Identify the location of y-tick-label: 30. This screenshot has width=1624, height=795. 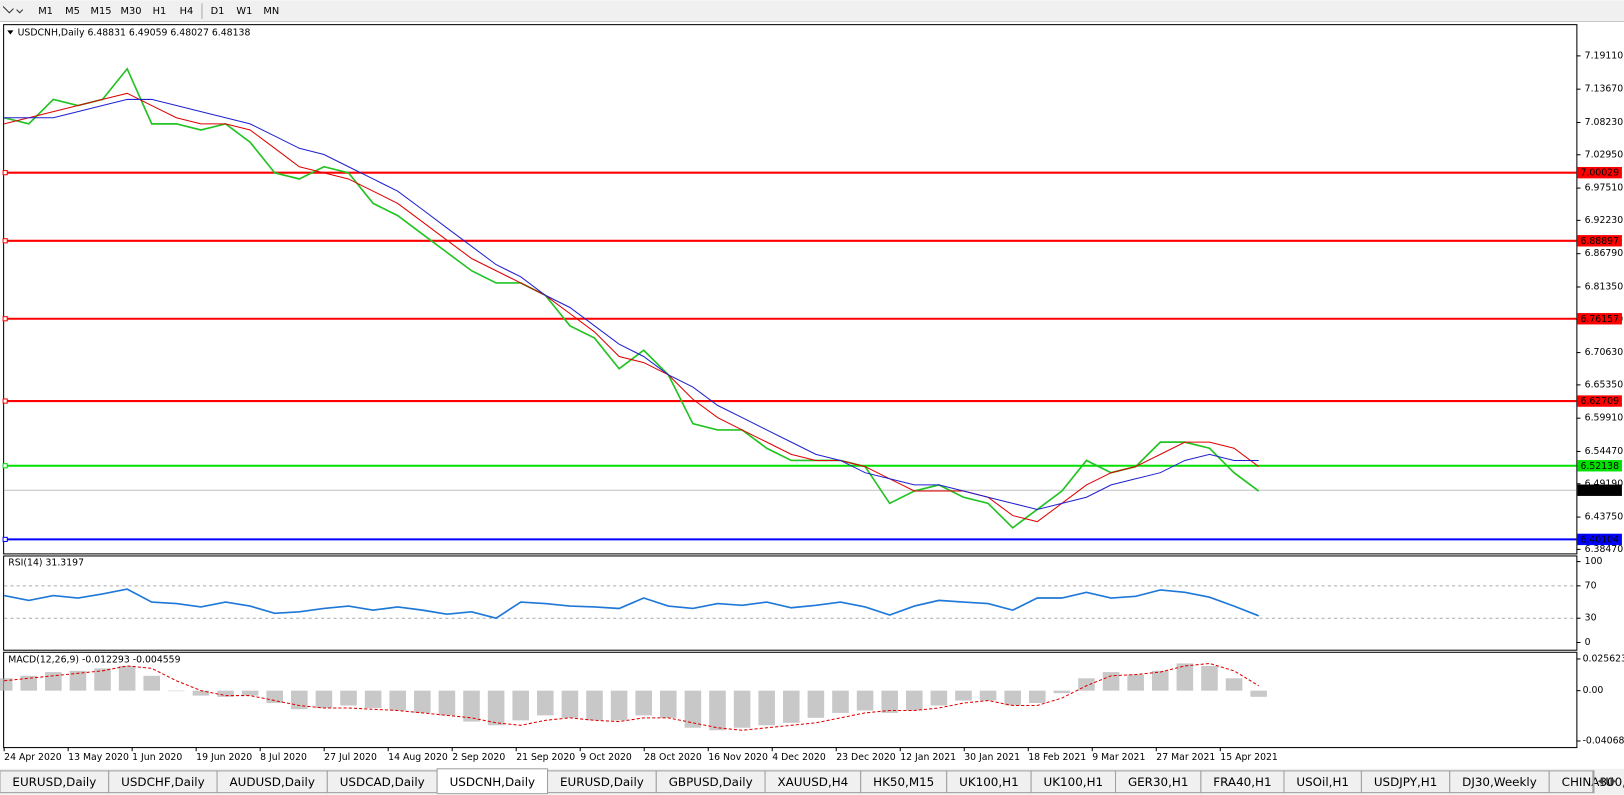
(1591, 618).